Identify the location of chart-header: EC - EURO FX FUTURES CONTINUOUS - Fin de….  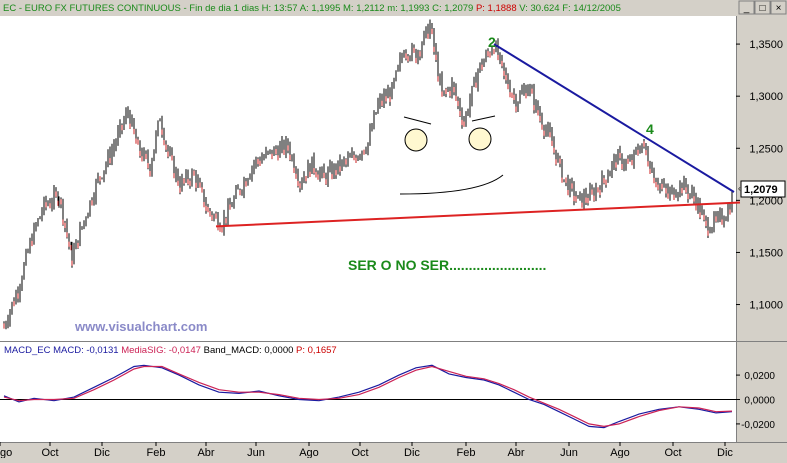
(312, 8).